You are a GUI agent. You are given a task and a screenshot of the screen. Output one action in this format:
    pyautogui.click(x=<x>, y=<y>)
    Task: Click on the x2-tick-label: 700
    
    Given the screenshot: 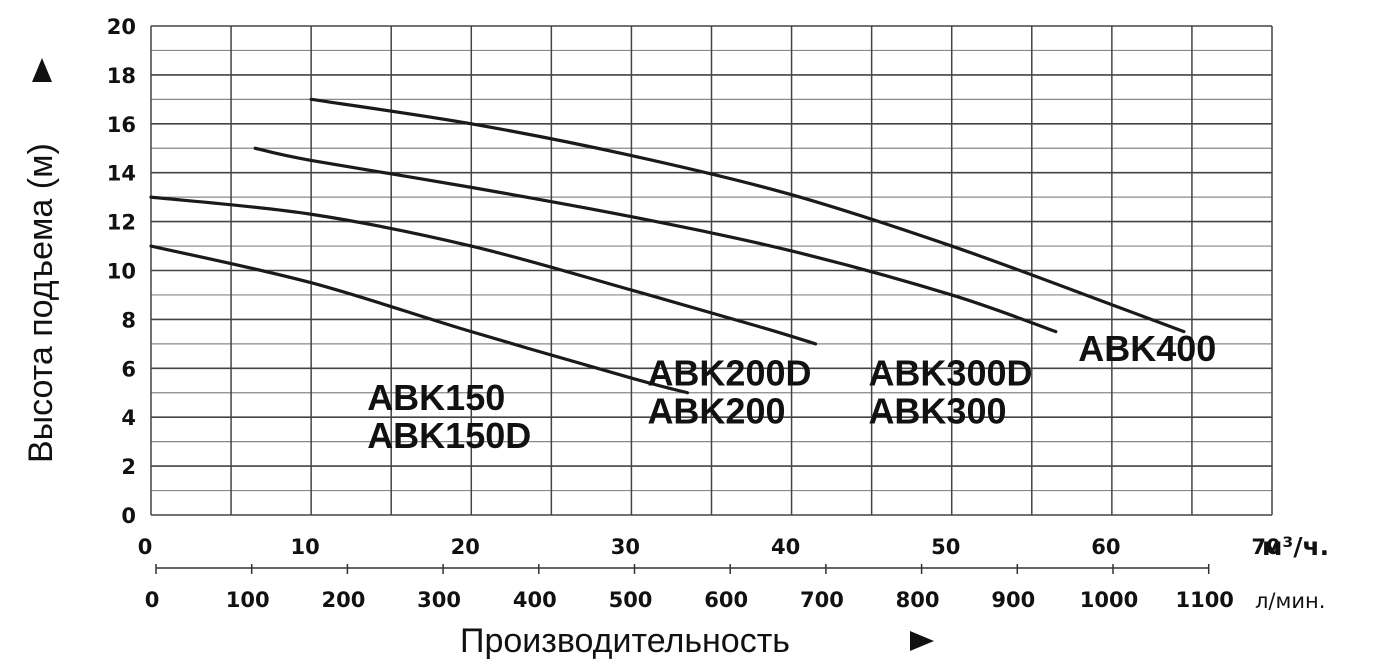 What is the action you would take?
    pyautogui.click(x=822, y=600)
    